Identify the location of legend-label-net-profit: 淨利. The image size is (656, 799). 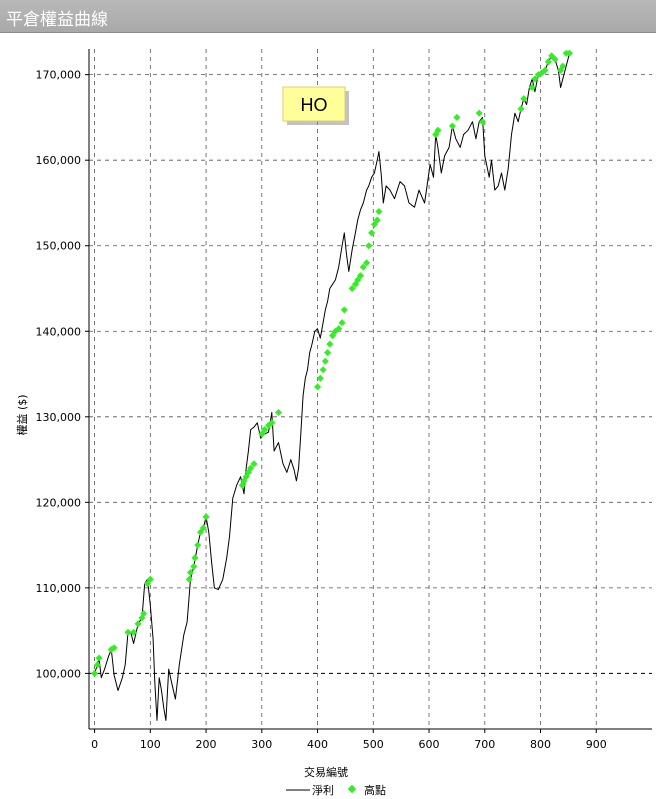
(323, 790).